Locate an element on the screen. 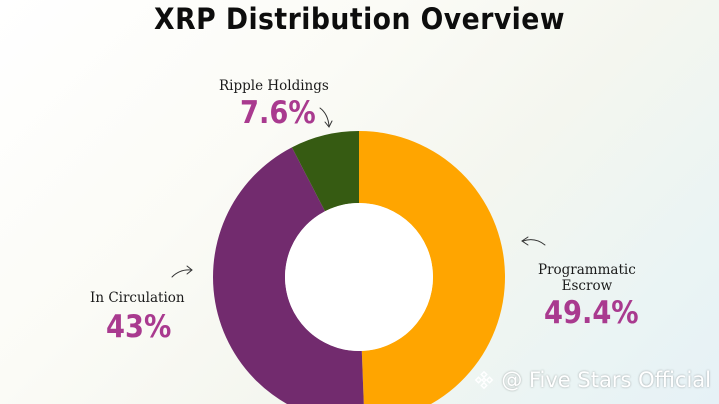 Image resolution: width=719 pixels, height=404 pixels. slice-in-circulation is located at coordinates (288, 275).